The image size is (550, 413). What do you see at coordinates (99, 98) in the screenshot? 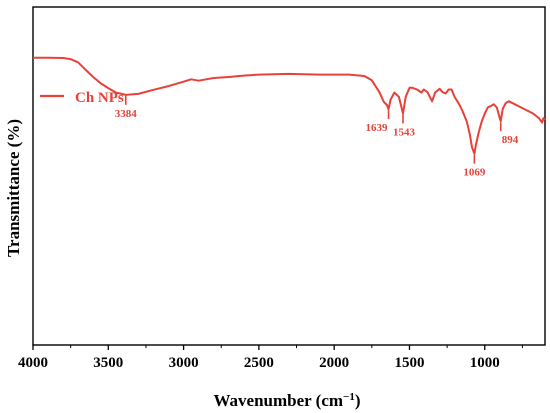
I see `legend-label-ch-nps: Ch NPs` at bounding box center [99, 98].